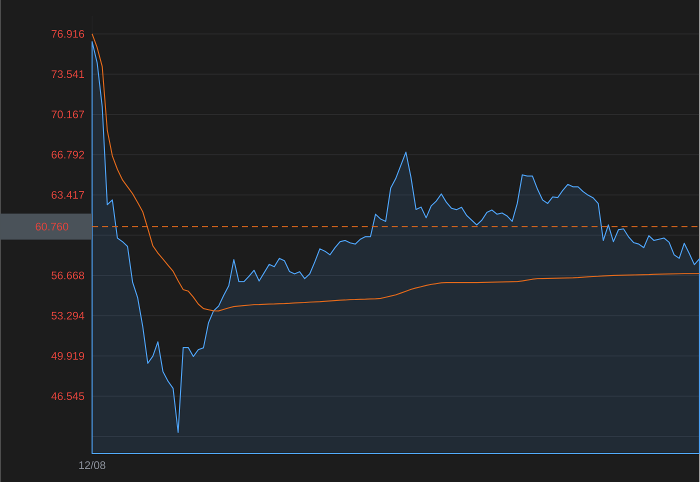  What do you see at coordinates (68, 34) in the screenshot?
I see `y-tick-label: 76.916` at bounding box center [68, 34].